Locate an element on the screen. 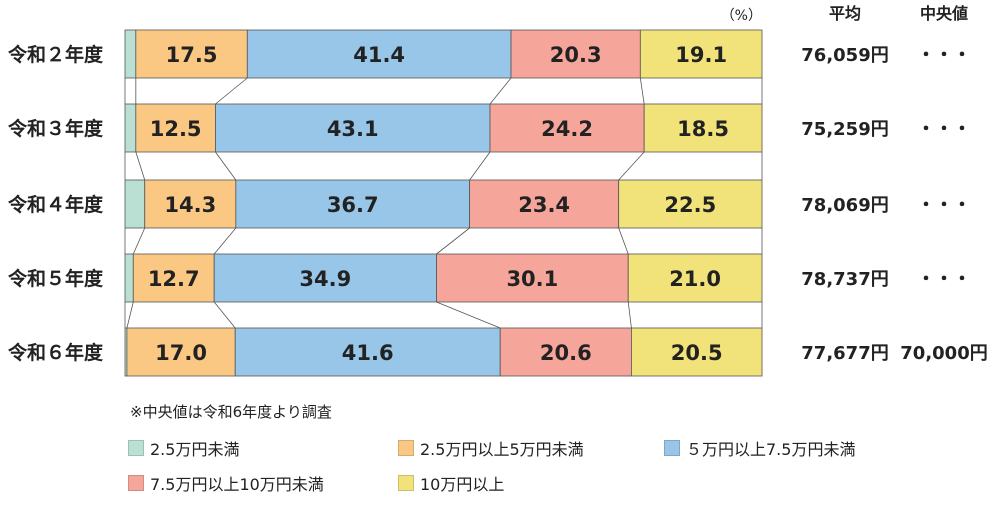 The height and width of the screenshot is (510, 1000). legend-item-50k-75k: ５万円以上7.5万円未満 is located at coordinates (759, 448).